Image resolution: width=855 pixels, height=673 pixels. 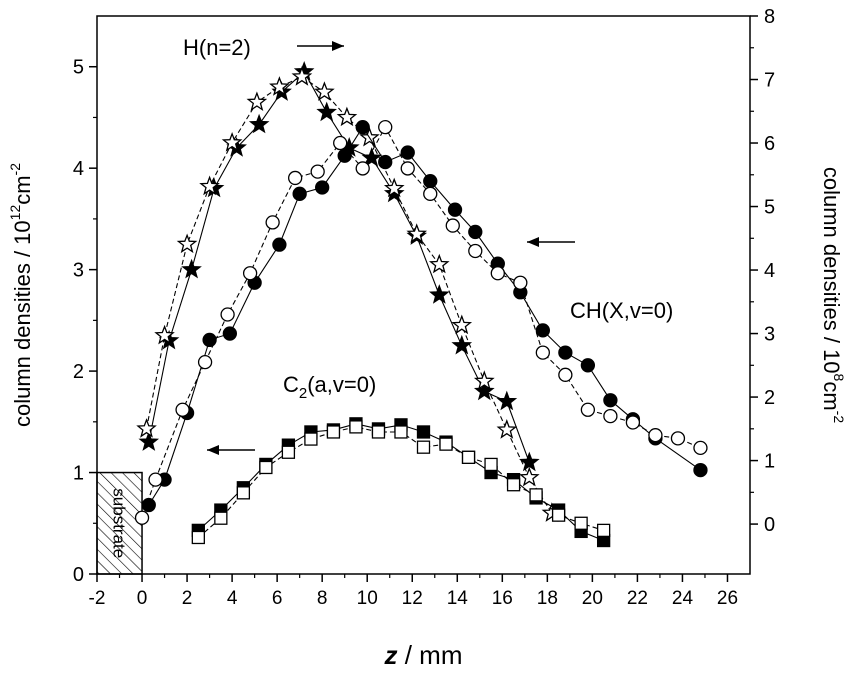 What do you see at coordinates (769, 525) in the screenshot?
I see `y-right-tick-label: 0` at bounding box center [769, 525].